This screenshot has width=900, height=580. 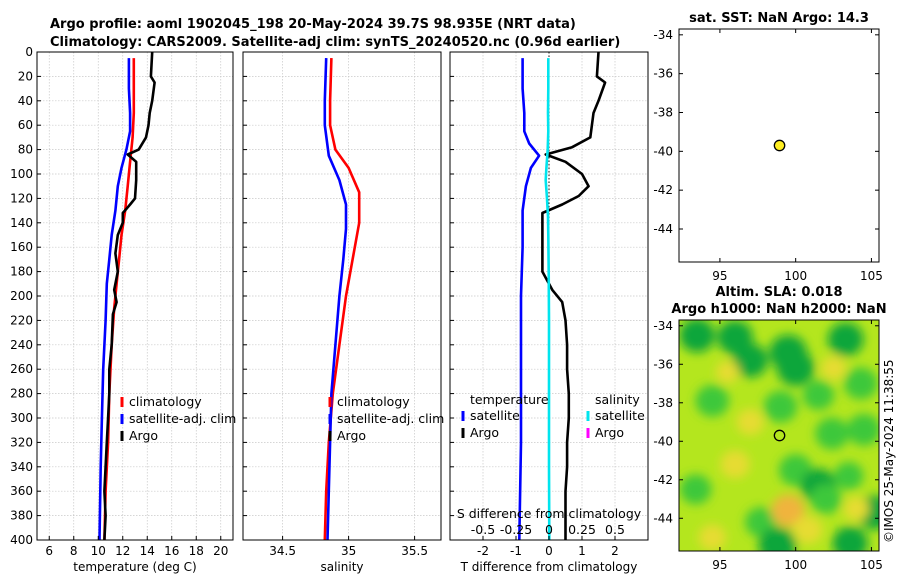 What do you see at coordinates (171, 551) in the screenshot?
I see `x-tick-label: 16` at bounding box center [171, 551].